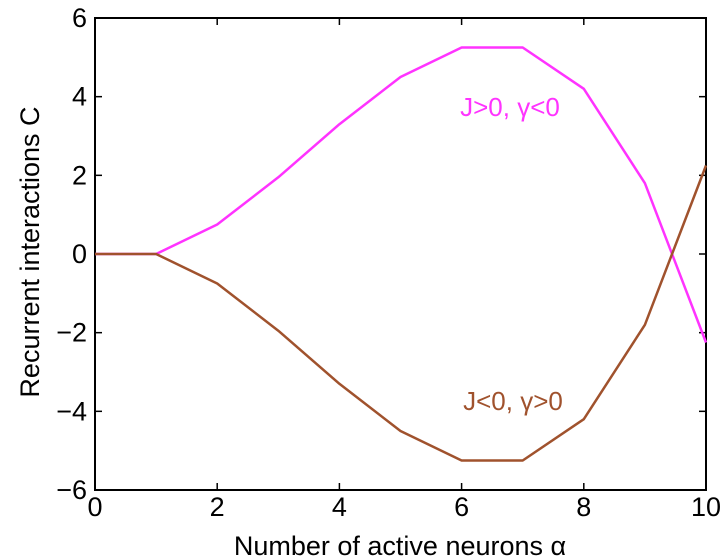  I want to click on x-tick-label: 6, so click(461, 507).